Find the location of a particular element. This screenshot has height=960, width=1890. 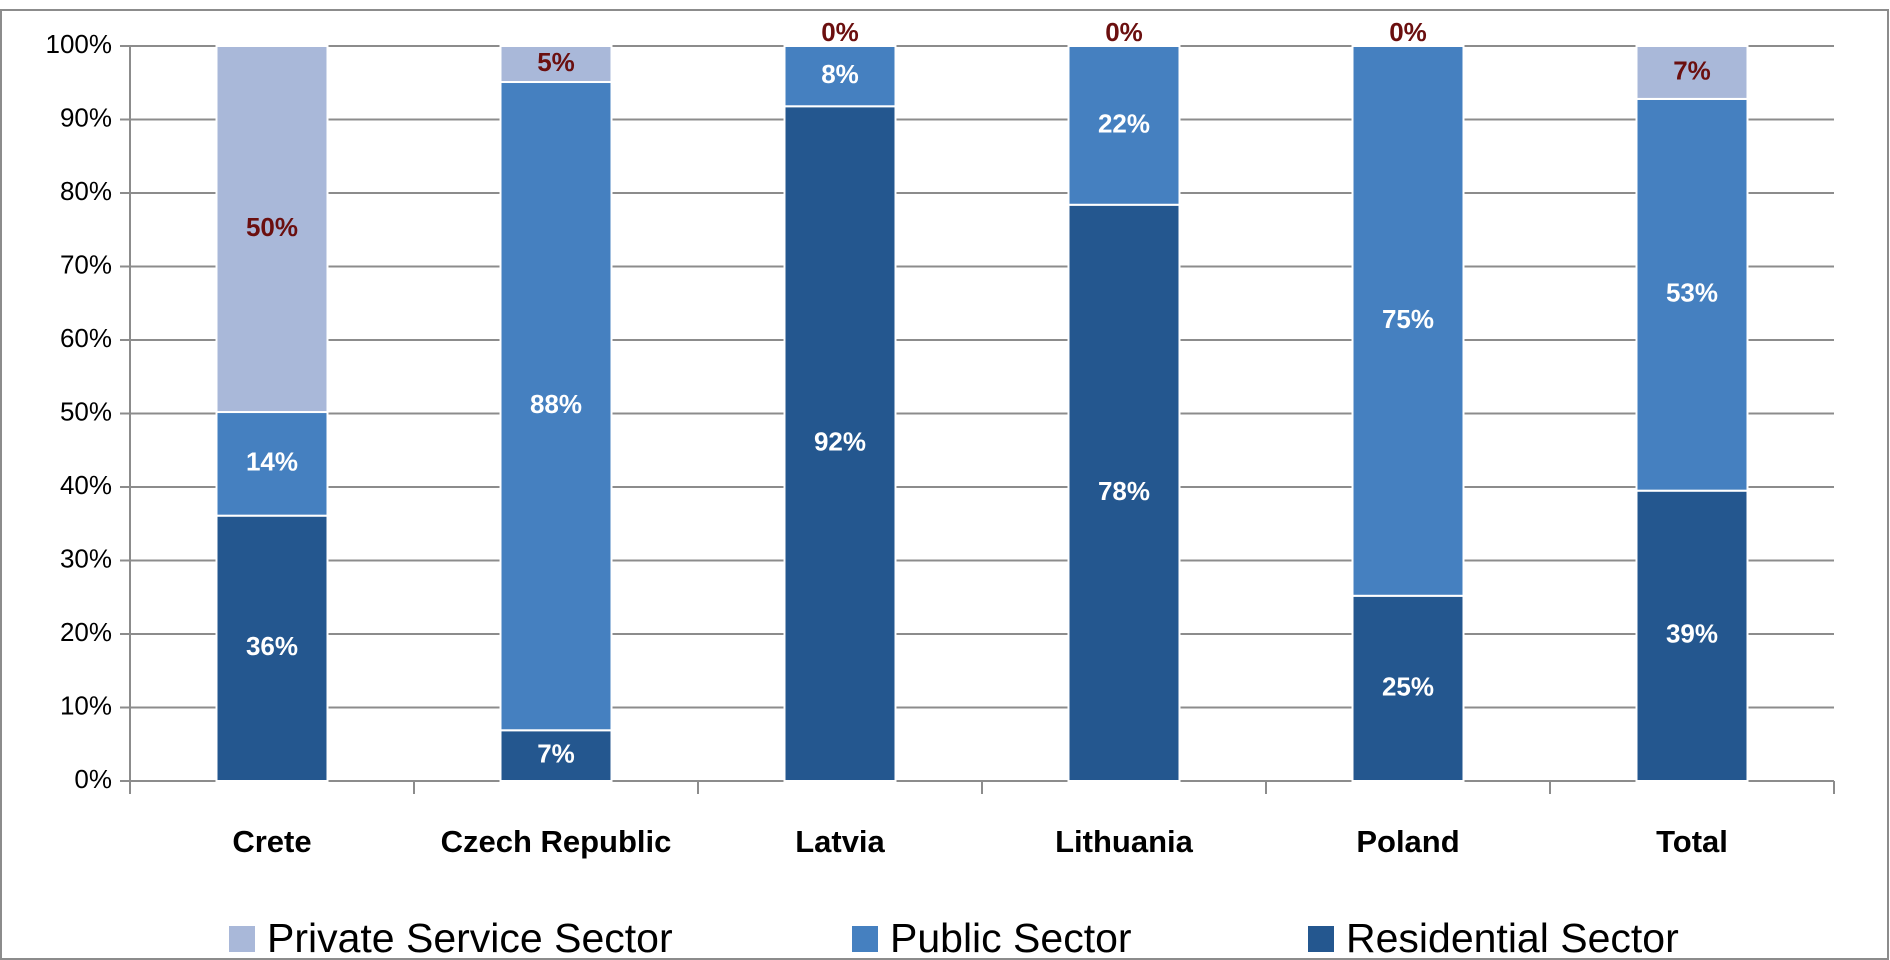

y-tick-label: 60% is located at coordinates (86, 338).